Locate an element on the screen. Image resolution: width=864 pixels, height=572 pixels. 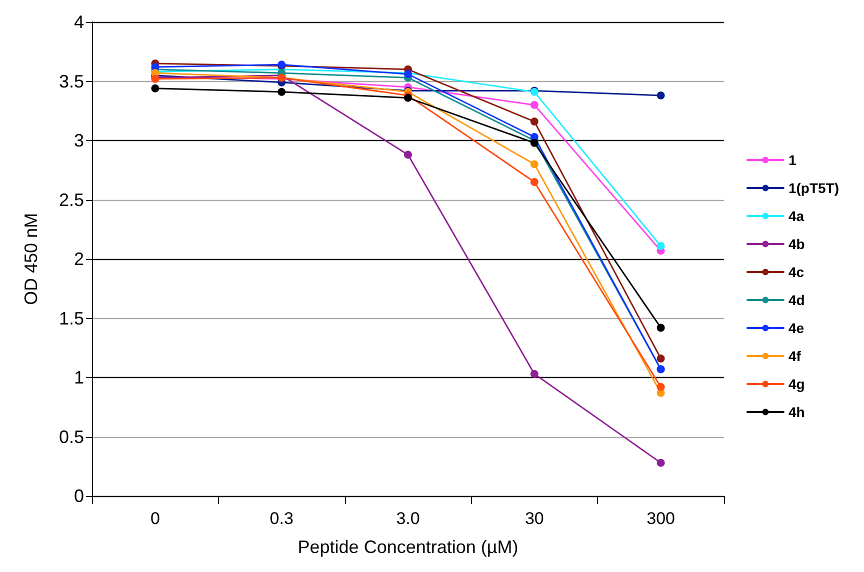
y-tick-label: 3.5 is located at coordinates (71, 81).